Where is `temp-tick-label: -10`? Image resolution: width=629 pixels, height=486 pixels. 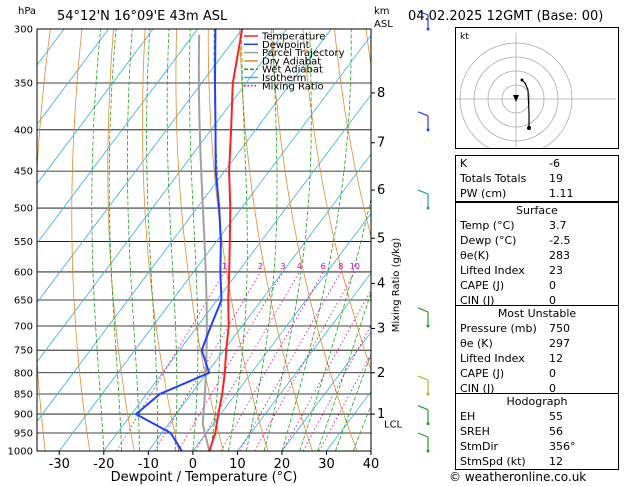 temp-tick-label: -10 is located at coordinates (148, 464).